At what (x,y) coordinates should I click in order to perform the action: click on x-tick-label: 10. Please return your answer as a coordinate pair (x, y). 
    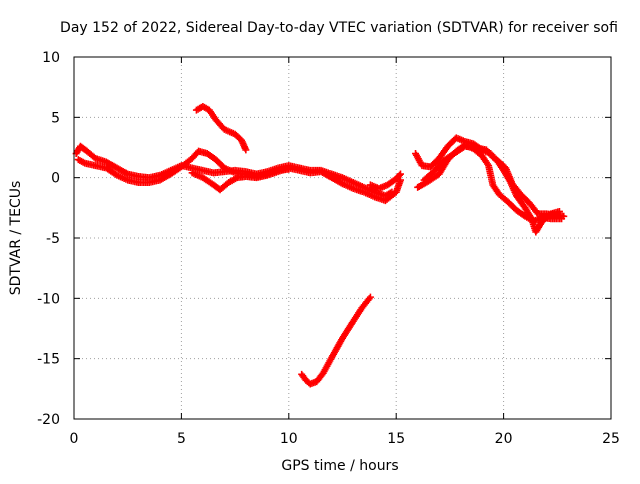
    Looking at the image, I should click on (289, 439).